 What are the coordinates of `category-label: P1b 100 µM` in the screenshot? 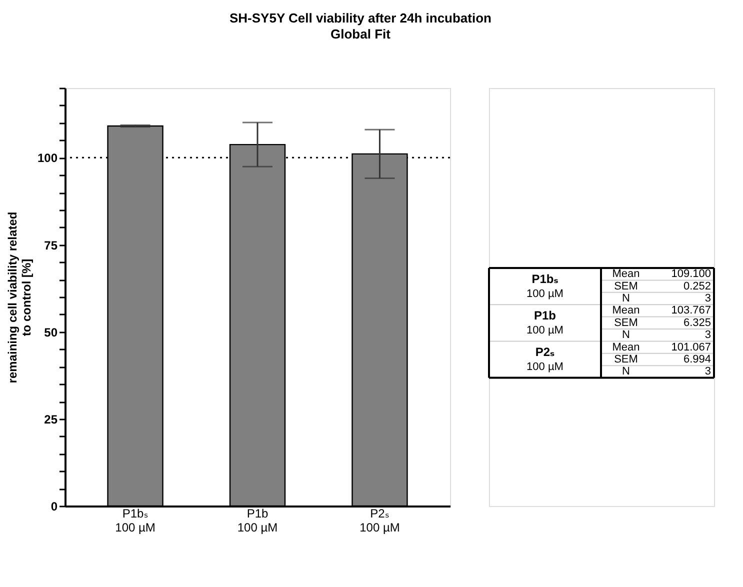 It's located at (545, 322).